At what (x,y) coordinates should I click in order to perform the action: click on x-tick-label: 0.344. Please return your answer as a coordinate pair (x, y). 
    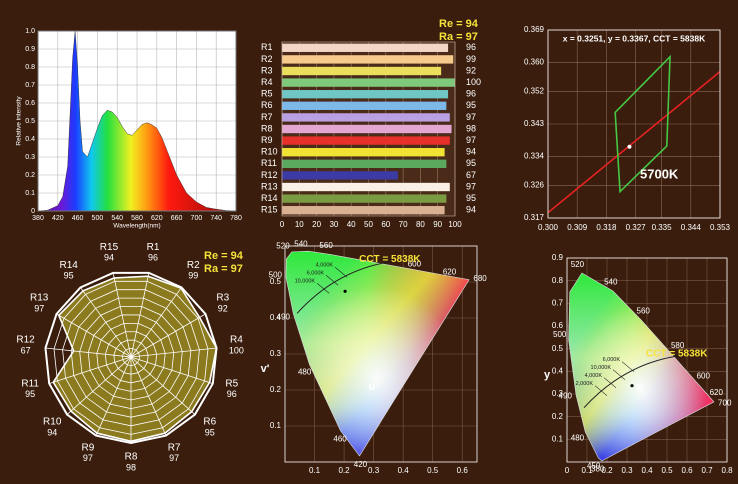
    Looking at the image, I should click on (691, 227).